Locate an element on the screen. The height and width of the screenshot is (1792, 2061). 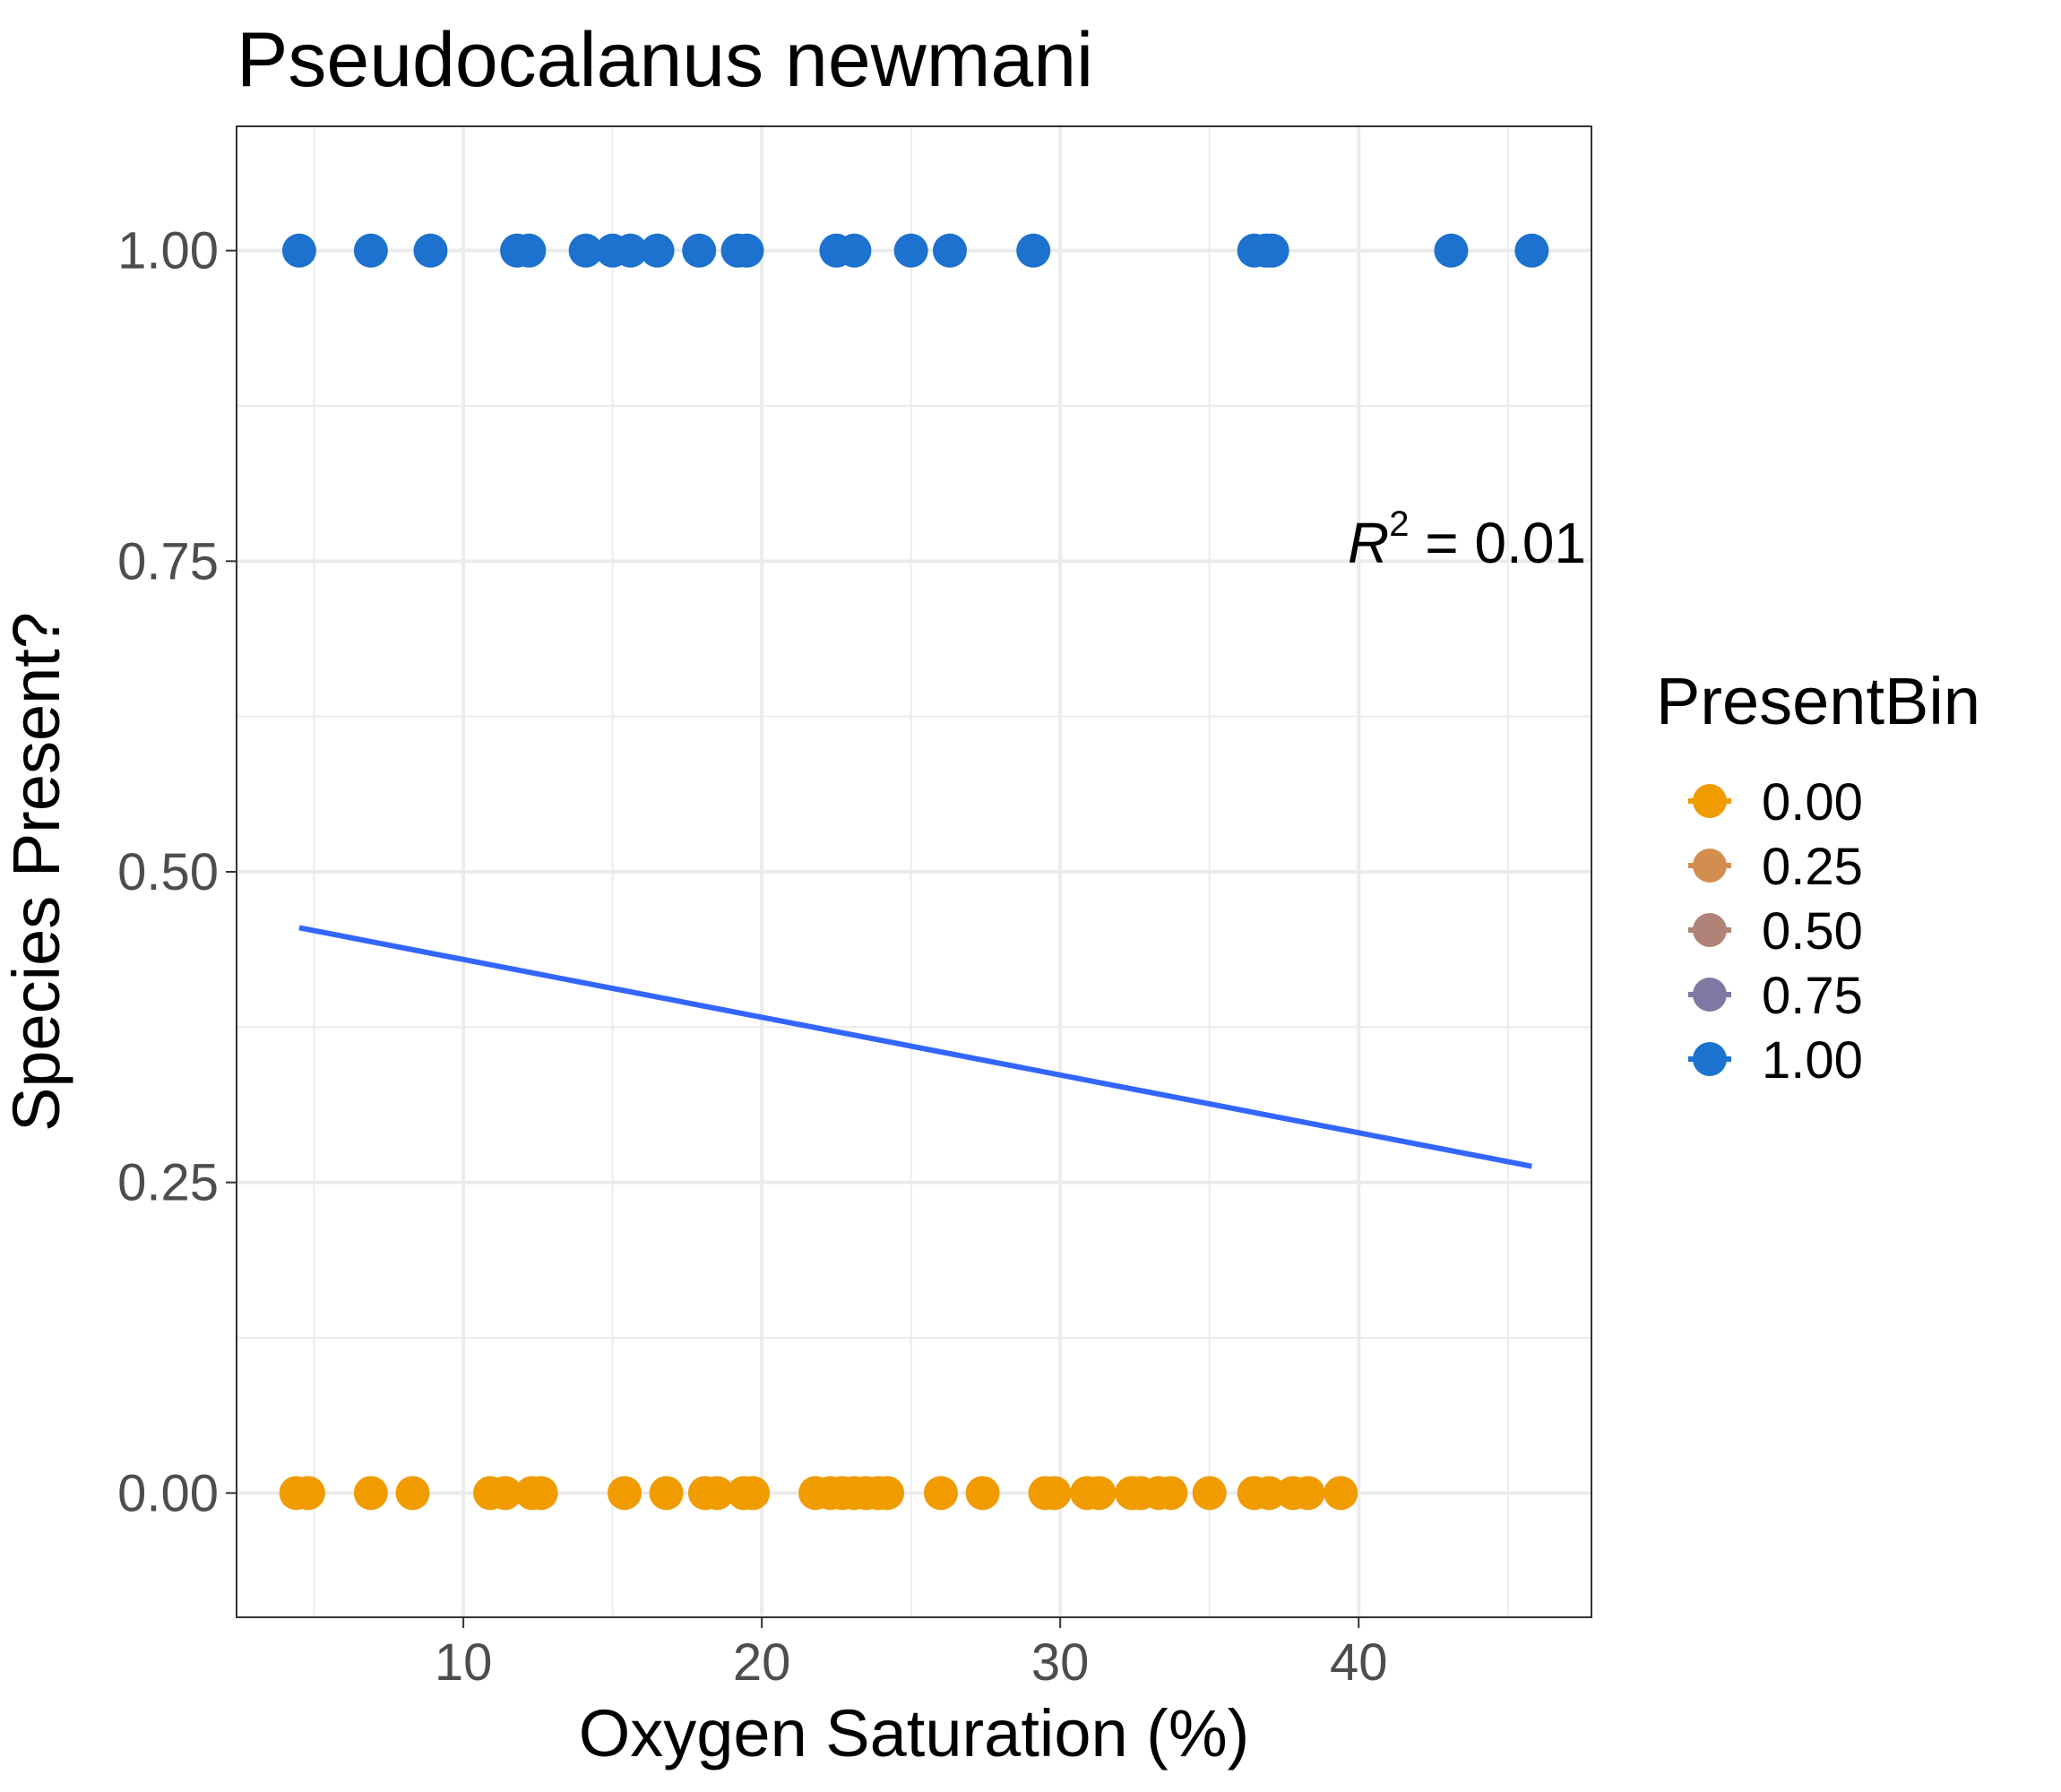
regression-line-group is located at coordinates (915, 1047).